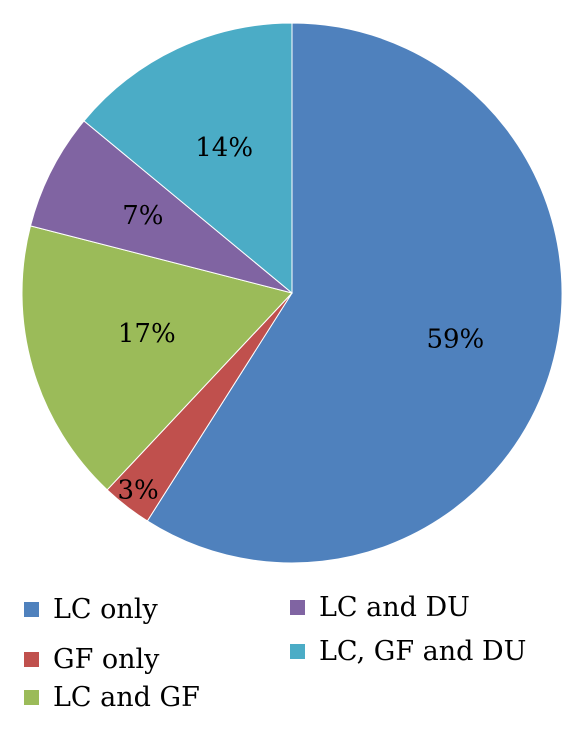  I want to click on pie-slice-lc-gf-and-du, so click(188, 158).